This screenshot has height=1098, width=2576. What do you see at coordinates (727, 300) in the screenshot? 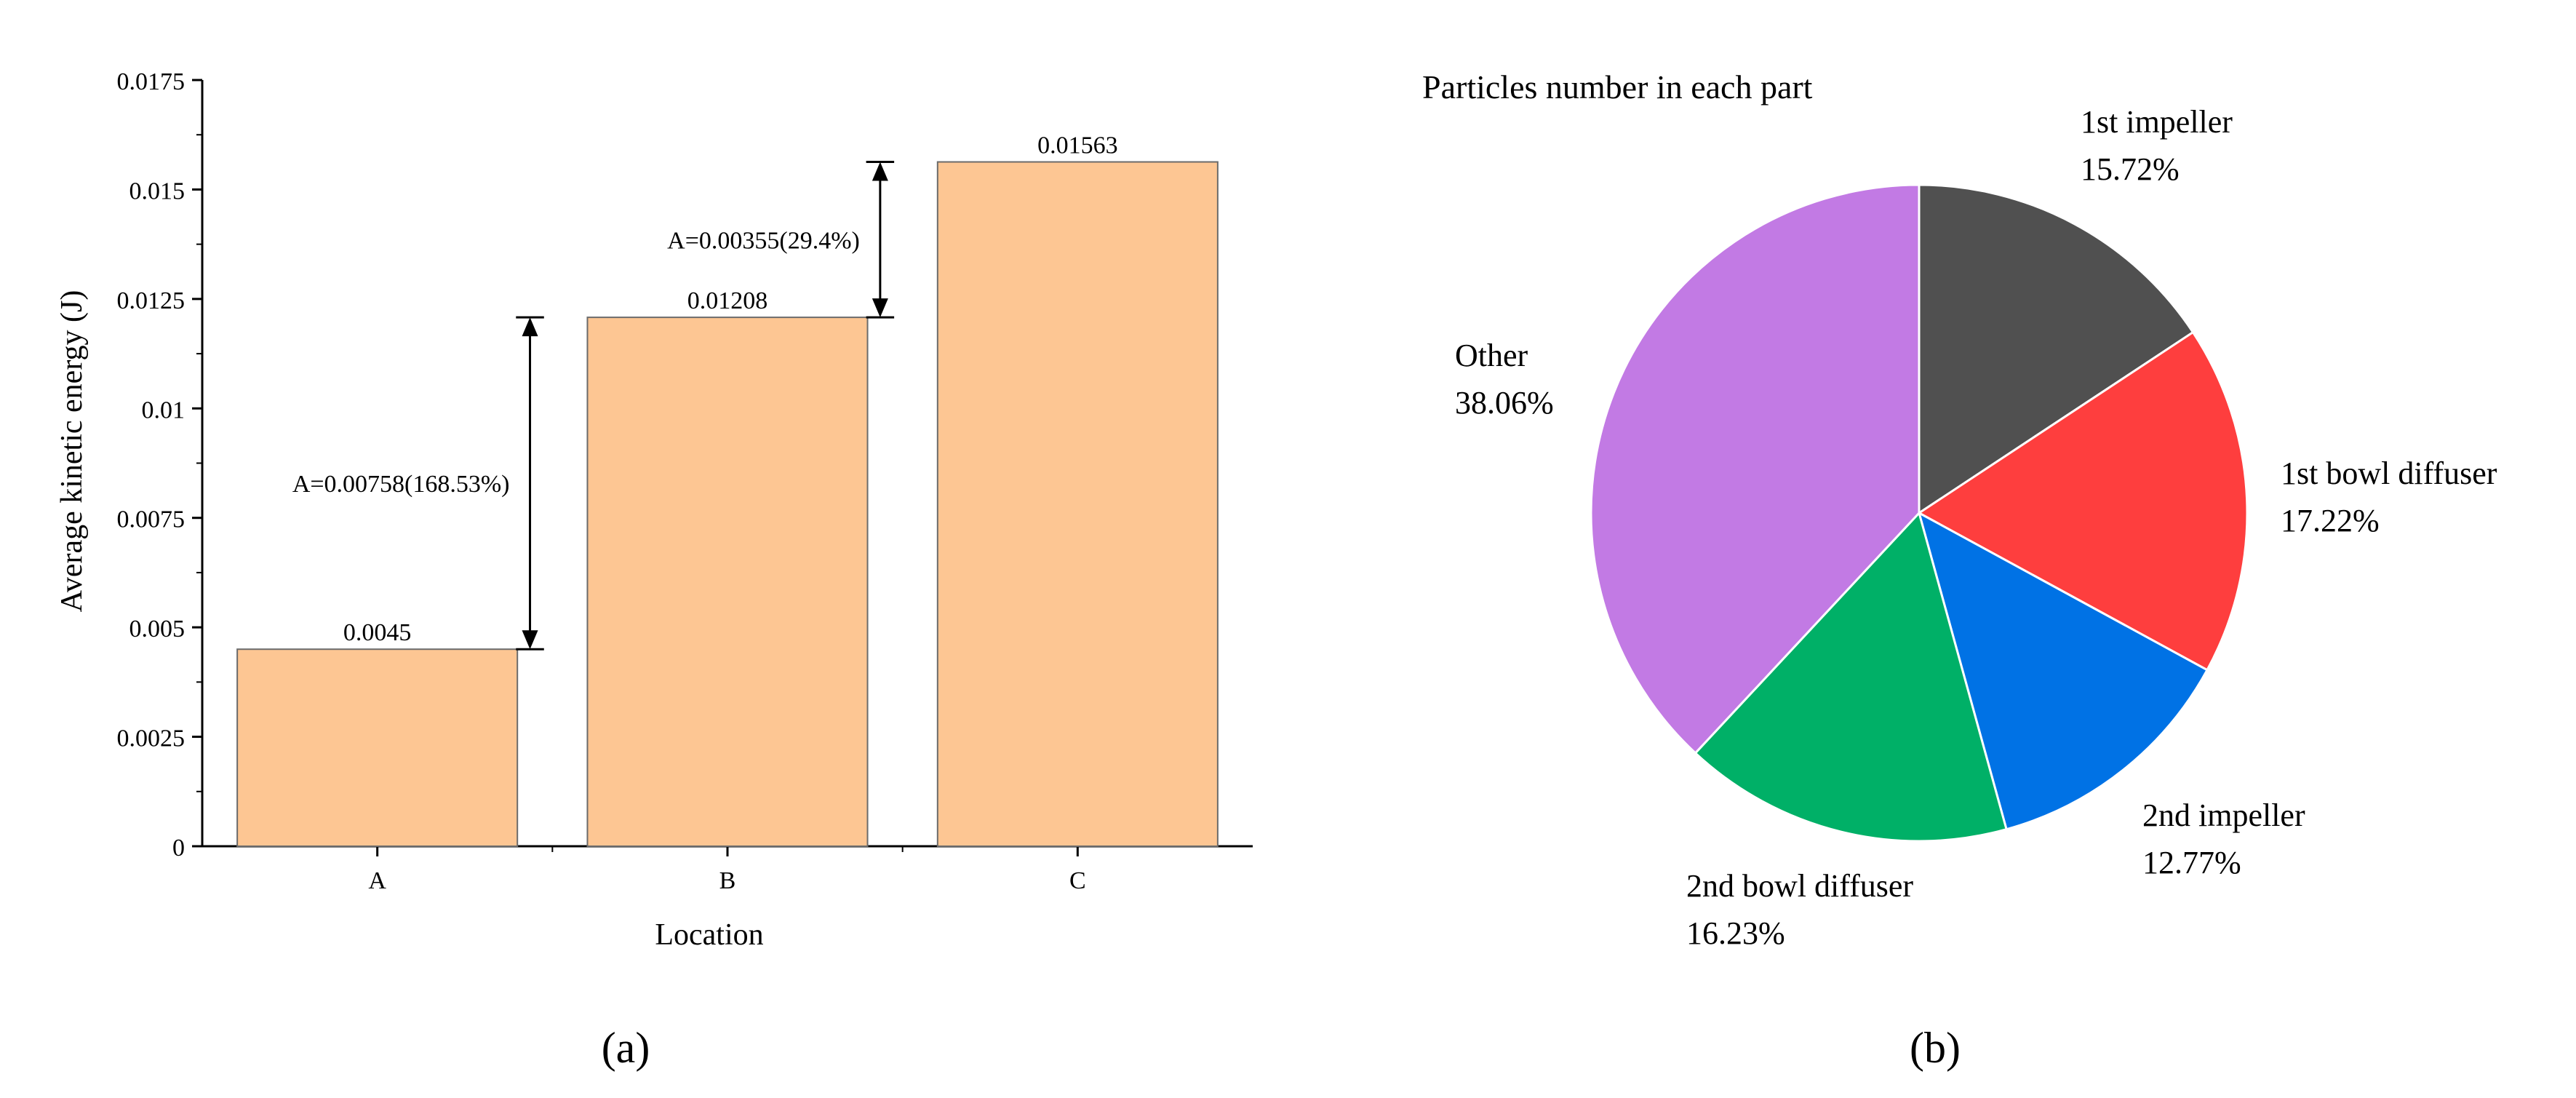
I see `bar-value-label: 0.01208` at bounding box center [727, 300].